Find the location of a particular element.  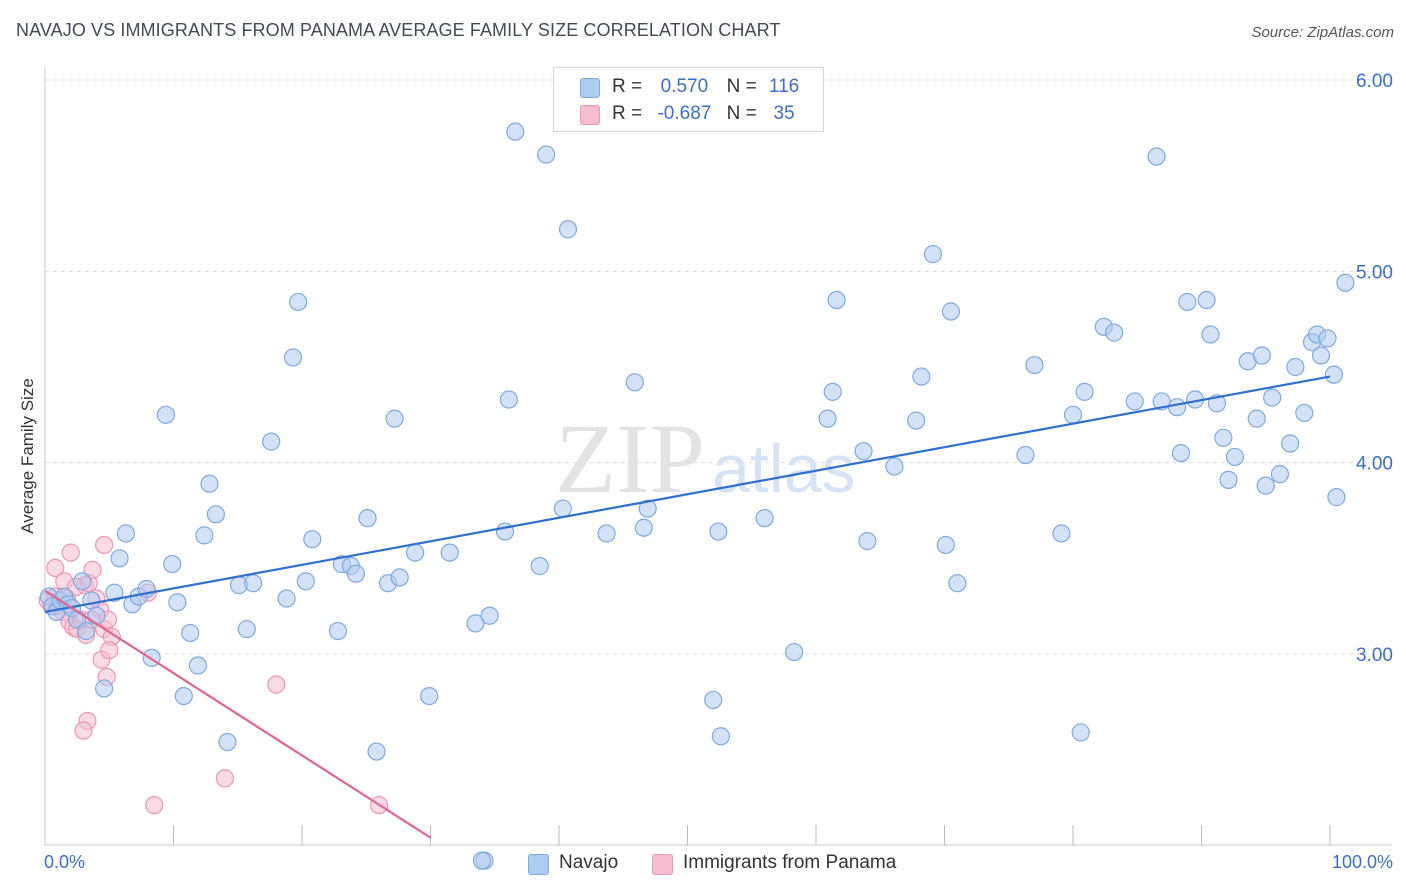

y-tick-label: 6.00 is located at coordinates (1374, 81).